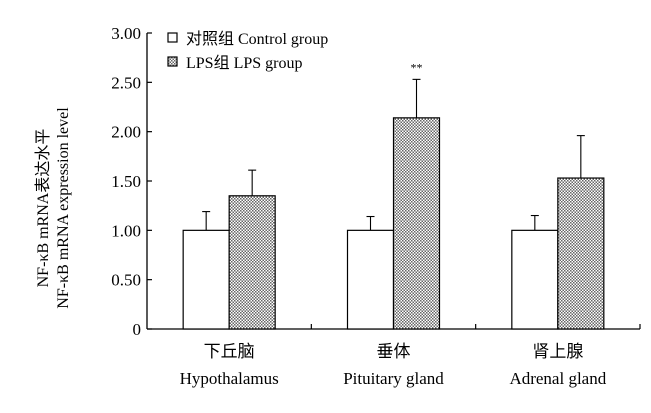 This screenshot has width=651, height=413. I want to click on y-tick-label: 2.50, so click(126, 82).